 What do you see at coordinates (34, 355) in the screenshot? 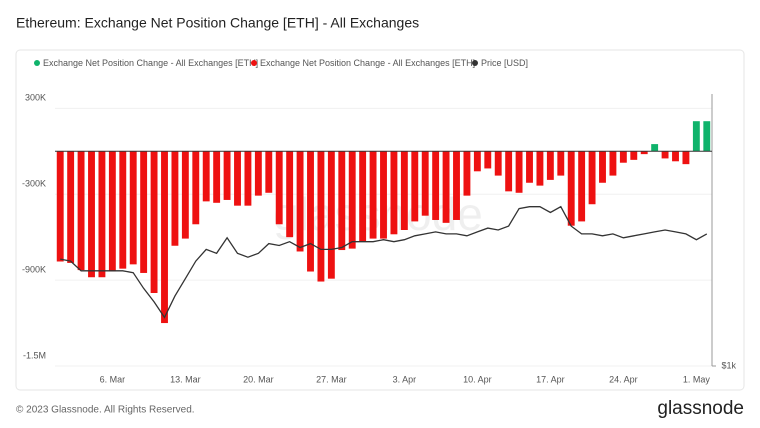
I see `y-tick-label: -1.5M` at bounding box center [34, 355].